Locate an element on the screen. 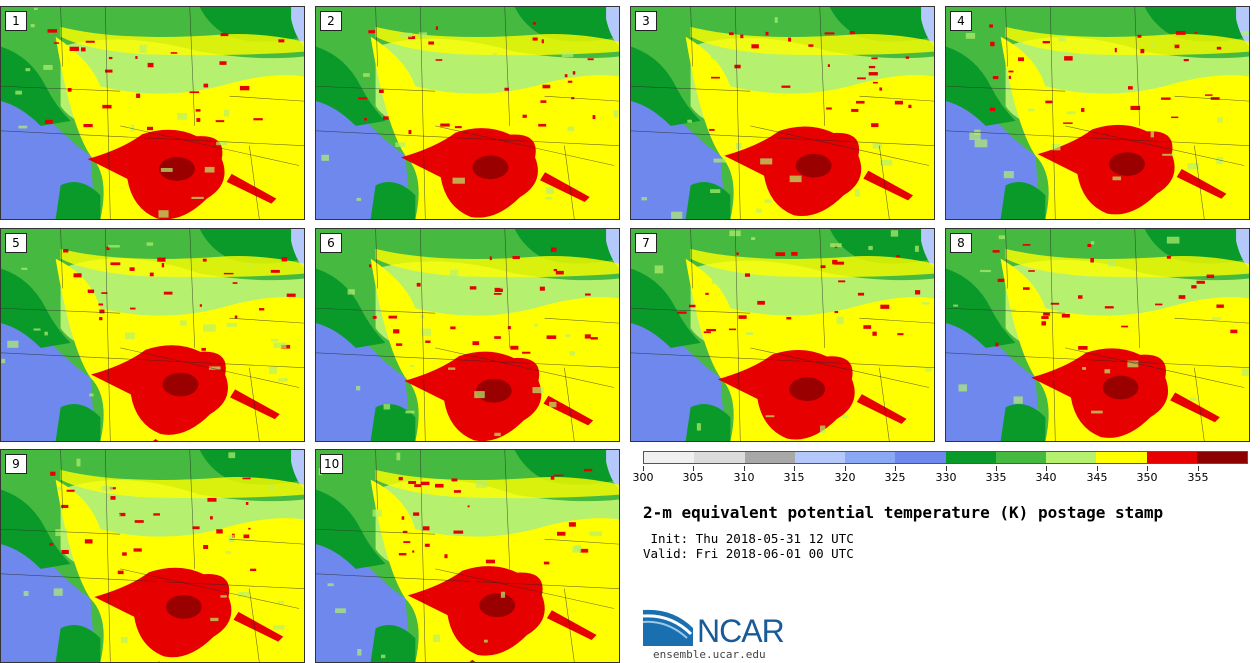  member-panel-10: 10 is located at coordinates (467, 556).